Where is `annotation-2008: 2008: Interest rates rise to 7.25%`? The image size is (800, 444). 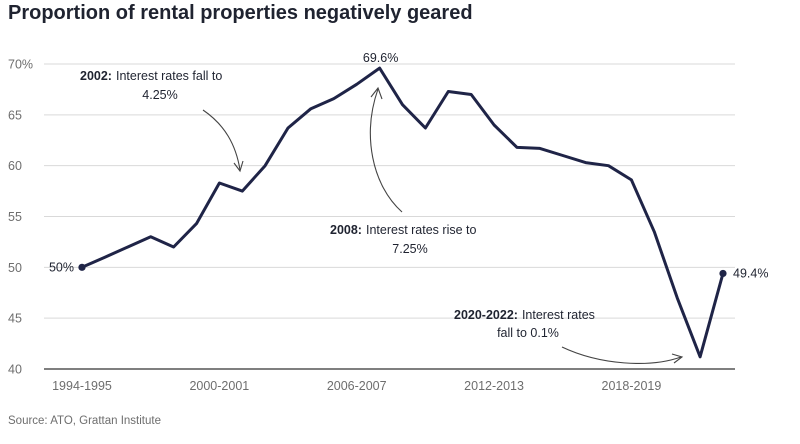
annotation-2008: 2008: Interest rates rise to 7.25% is located at coordinates (403, 171).